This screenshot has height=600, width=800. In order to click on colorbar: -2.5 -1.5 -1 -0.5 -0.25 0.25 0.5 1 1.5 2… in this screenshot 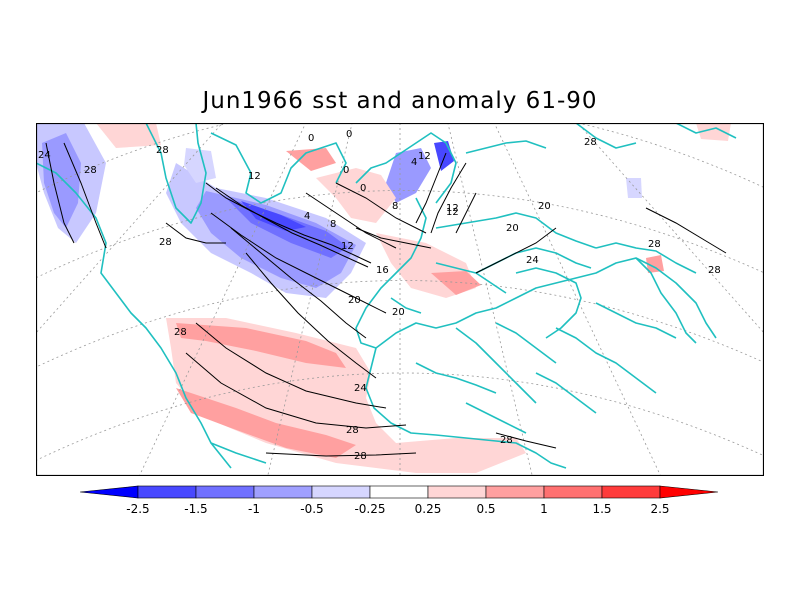, I will do `click(399, 500)`.